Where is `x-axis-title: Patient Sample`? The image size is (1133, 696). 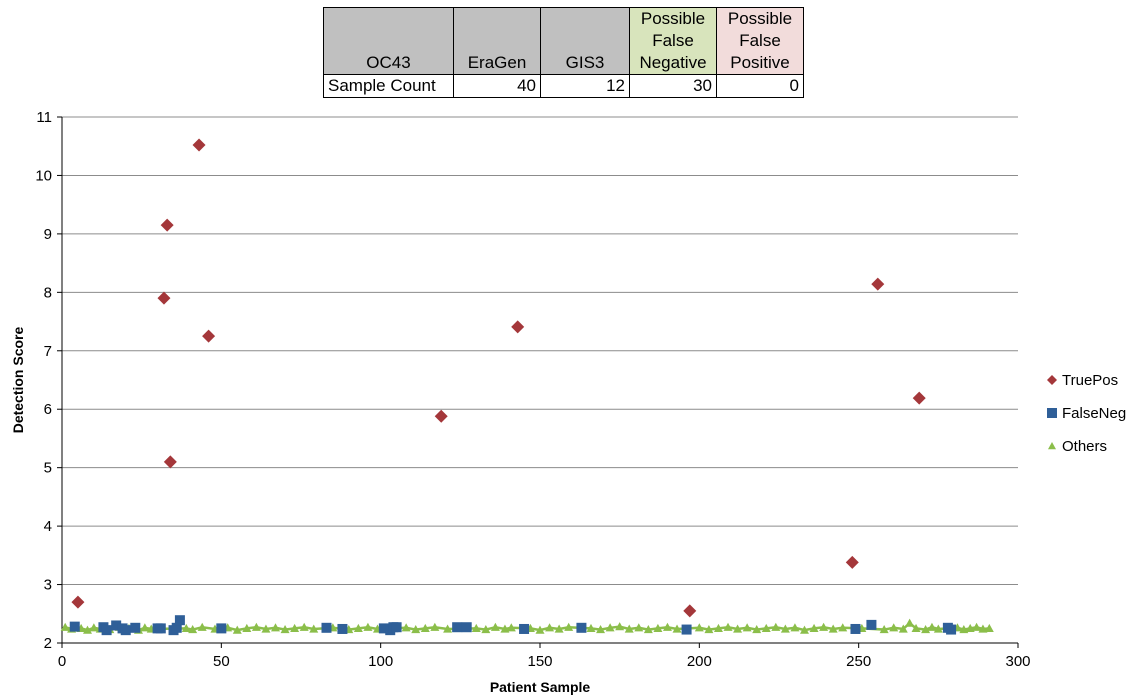
x-axis-title: Patient Sample is located at coordinates (540, 687).